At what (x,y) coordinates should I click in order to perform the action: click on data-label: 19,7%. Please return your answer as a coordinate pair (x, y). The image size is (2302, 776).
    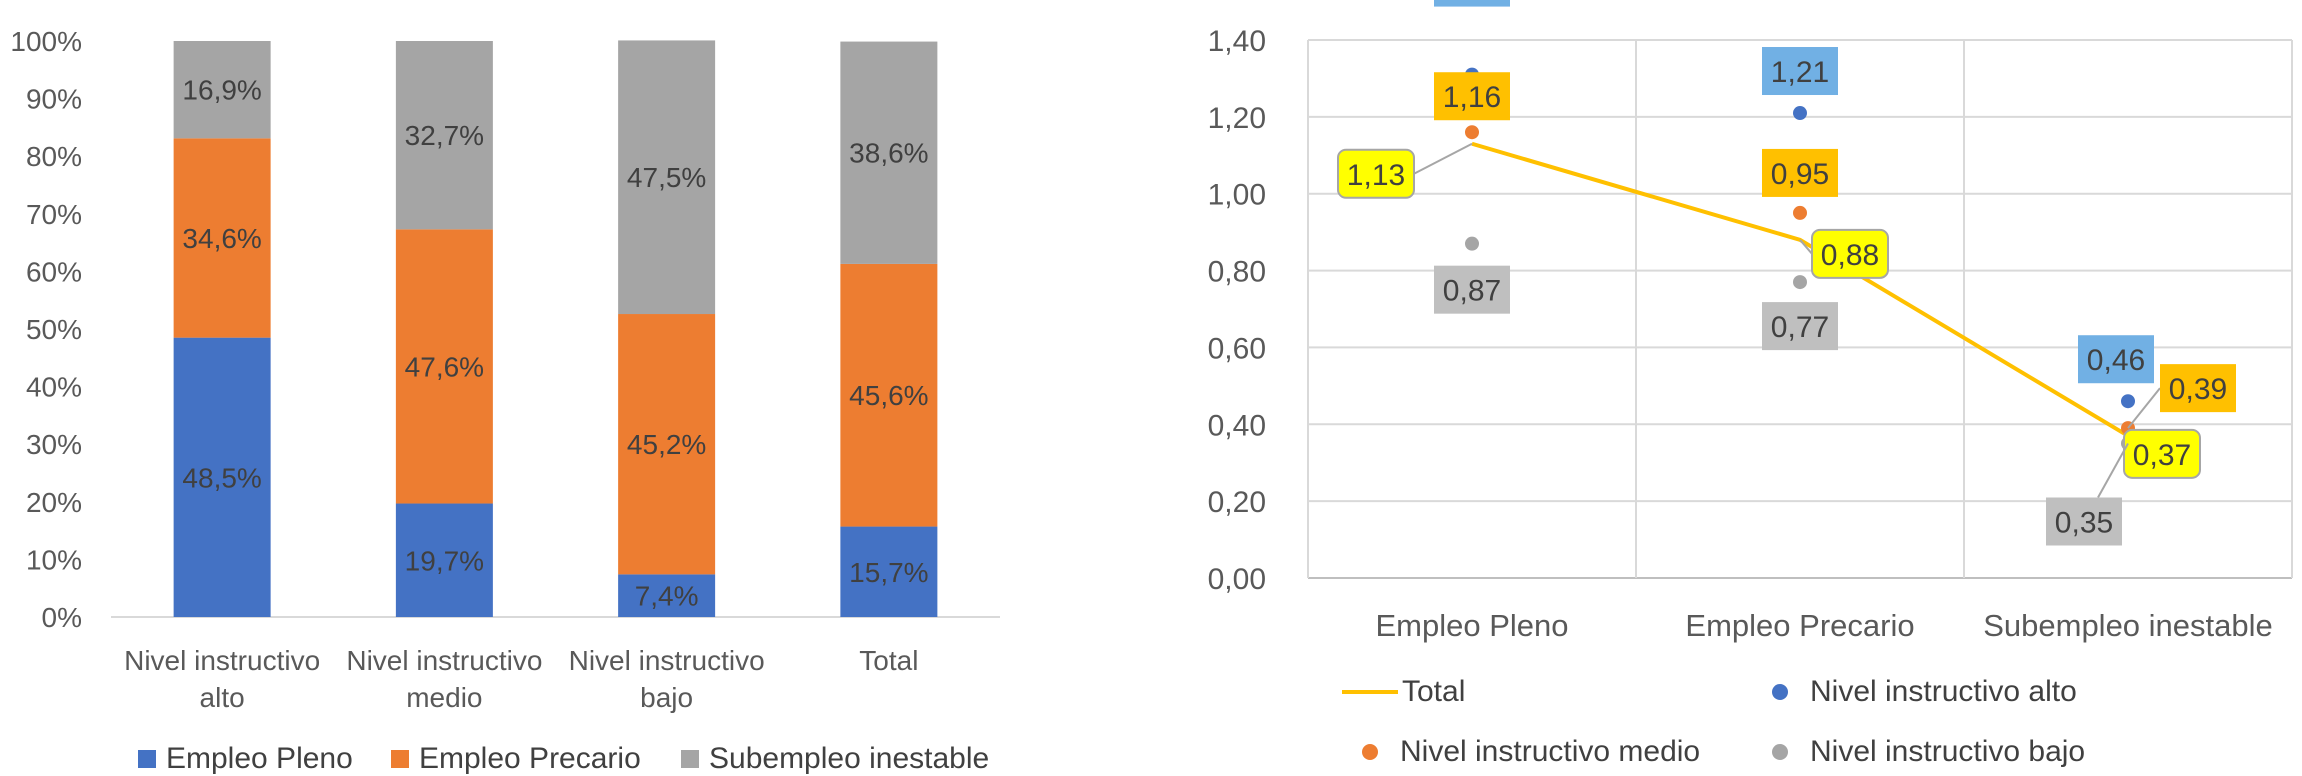
    Looking at the image, I should click on (444, 560).